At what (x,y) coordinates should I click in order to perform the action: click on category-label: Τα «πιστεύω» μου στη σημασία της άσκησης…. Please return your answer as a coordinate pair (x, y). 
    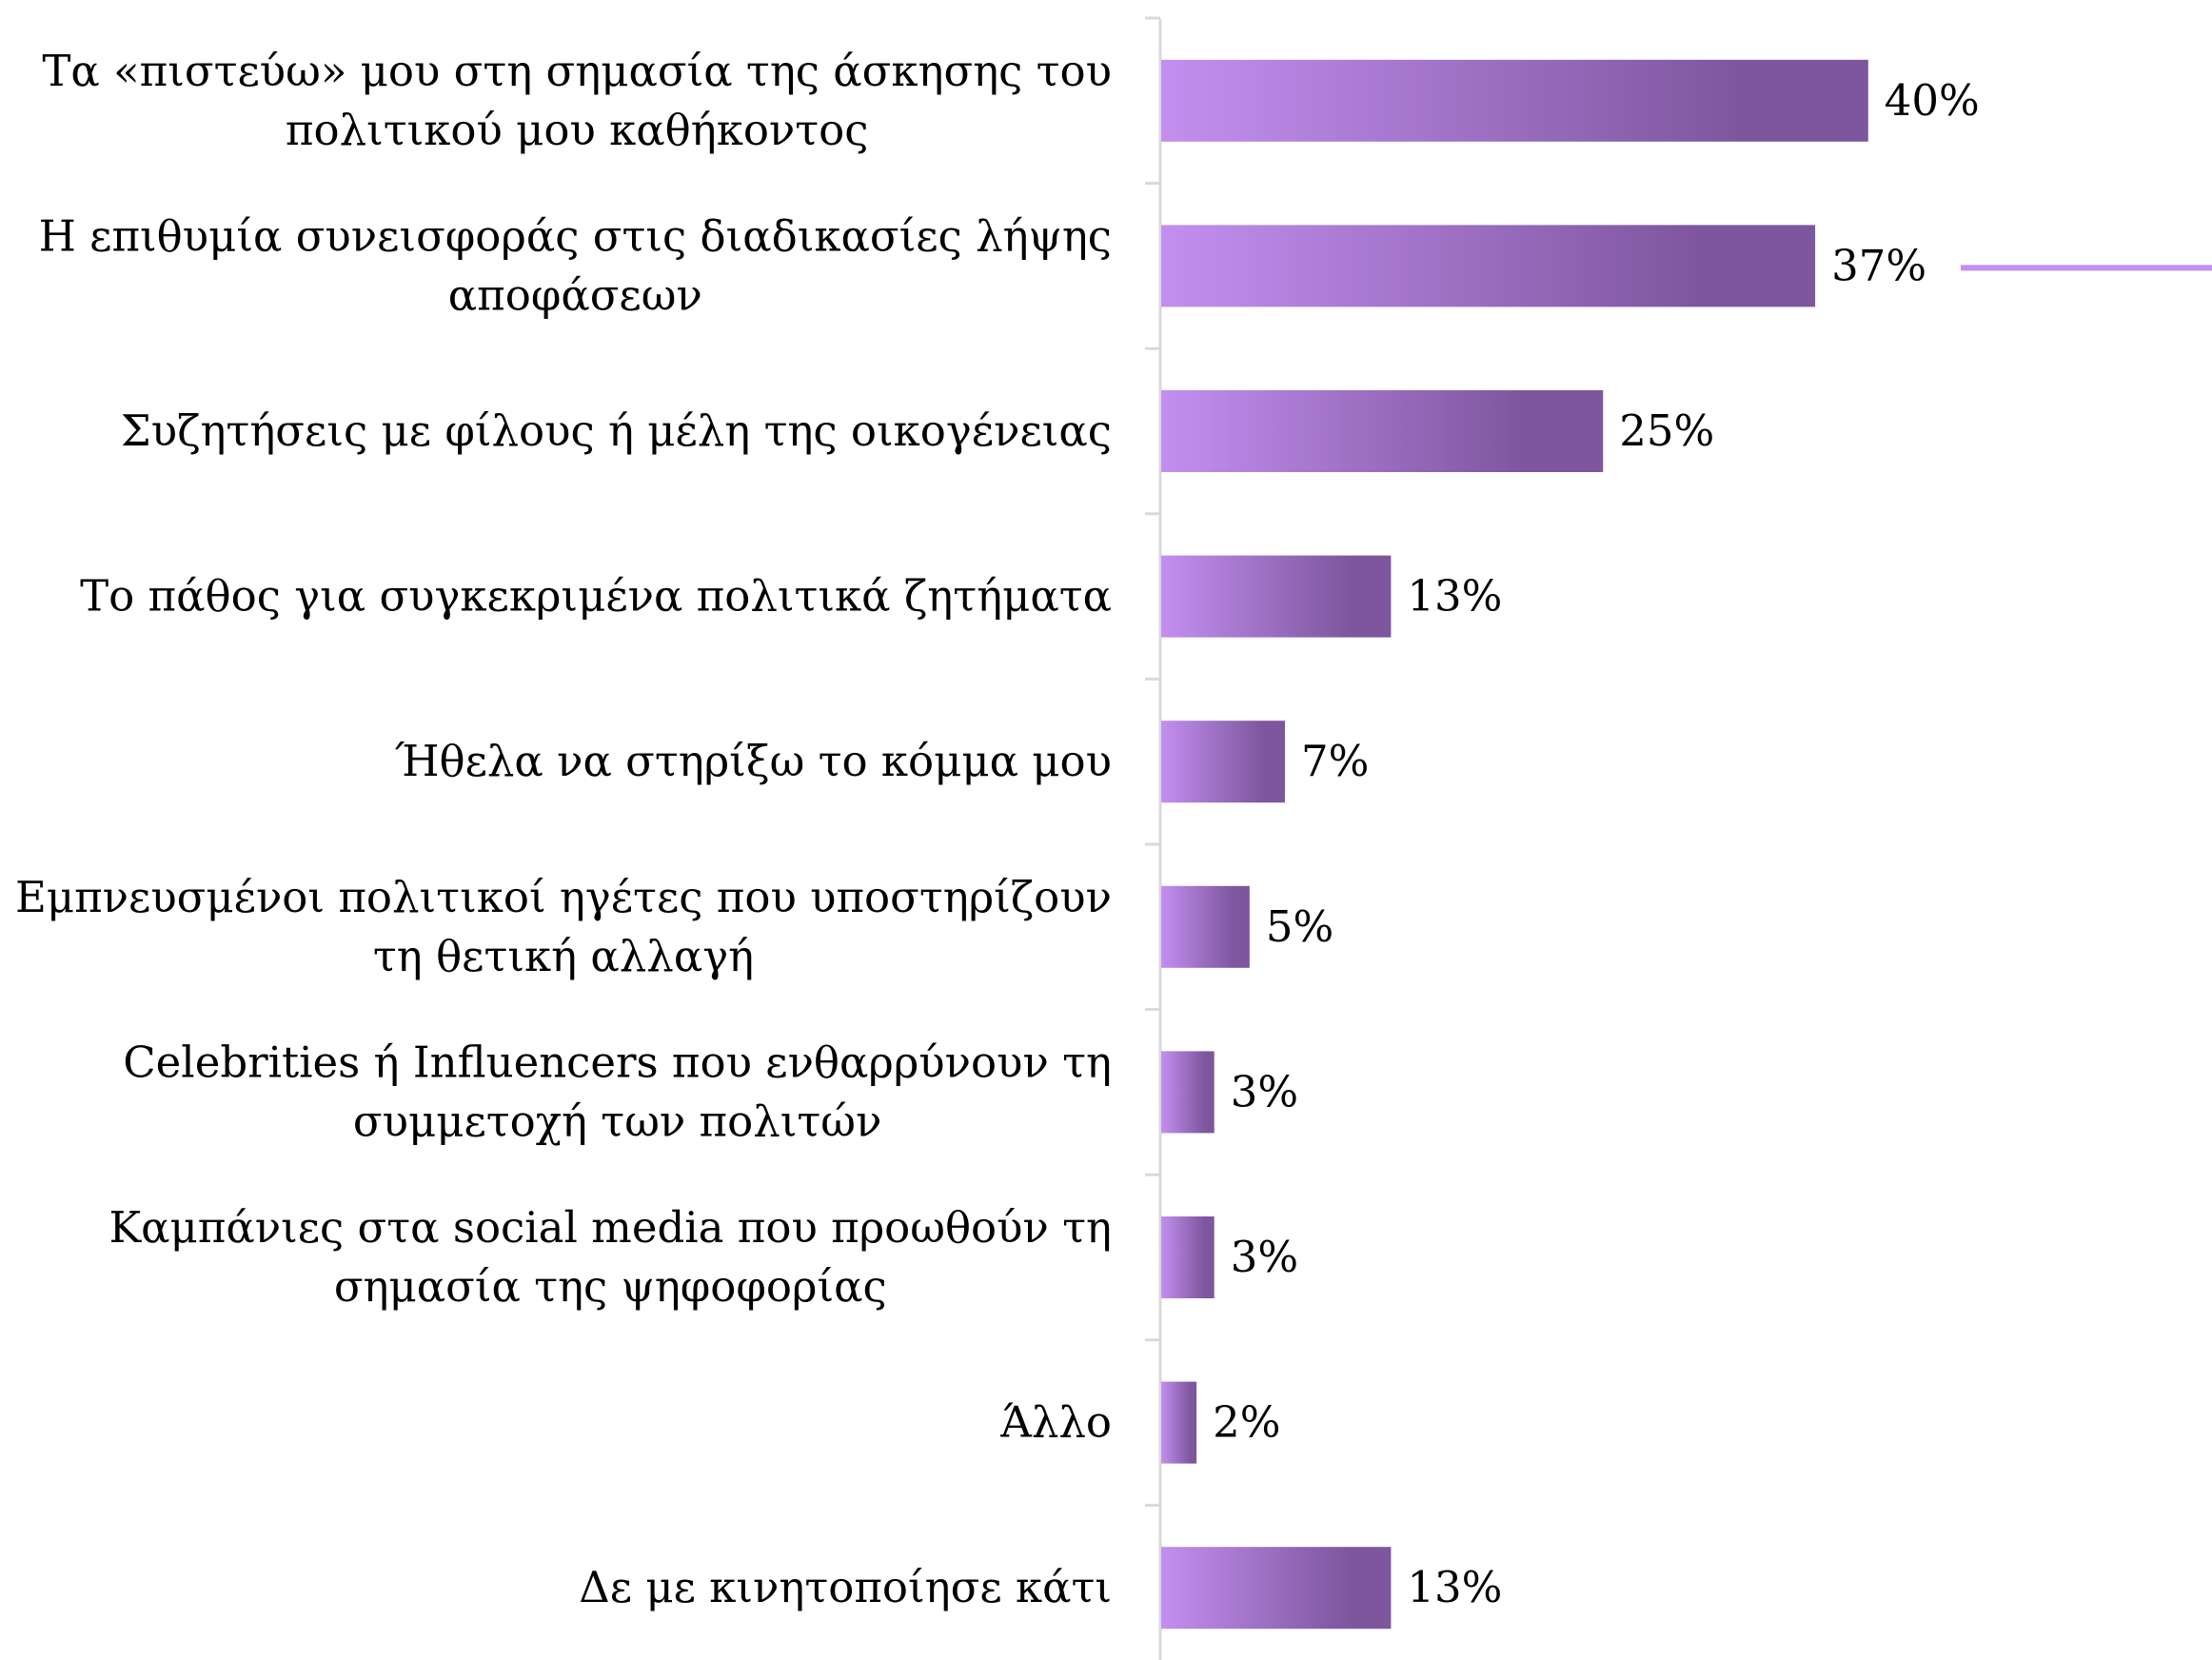
    Looking at the image, I should click on (577, 101).